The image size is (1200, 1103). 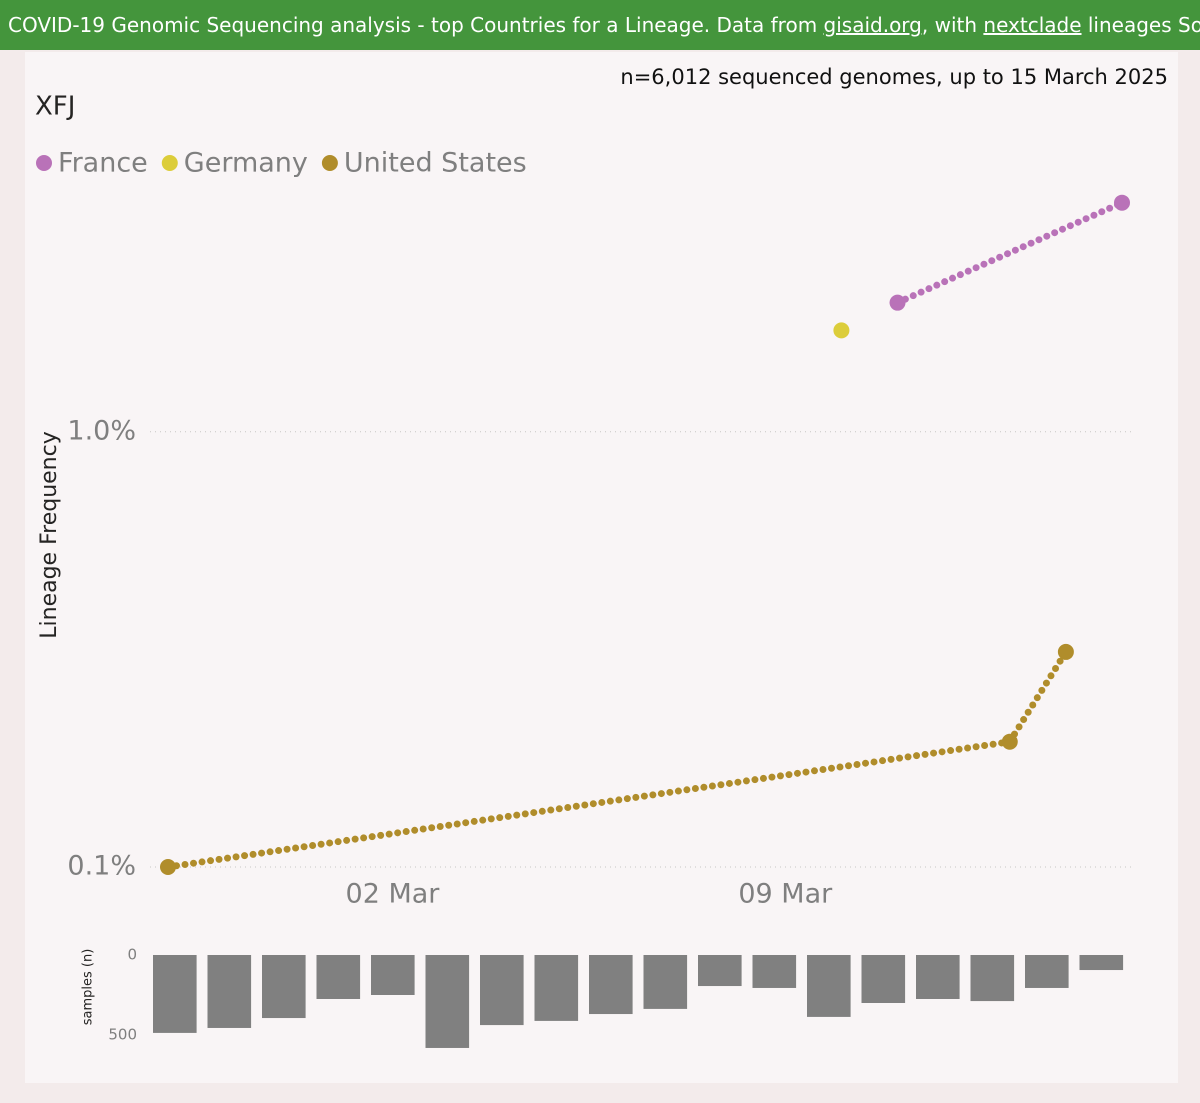 I want to click on x-tick-label: 02 Mar, so click(x=393, y=894).